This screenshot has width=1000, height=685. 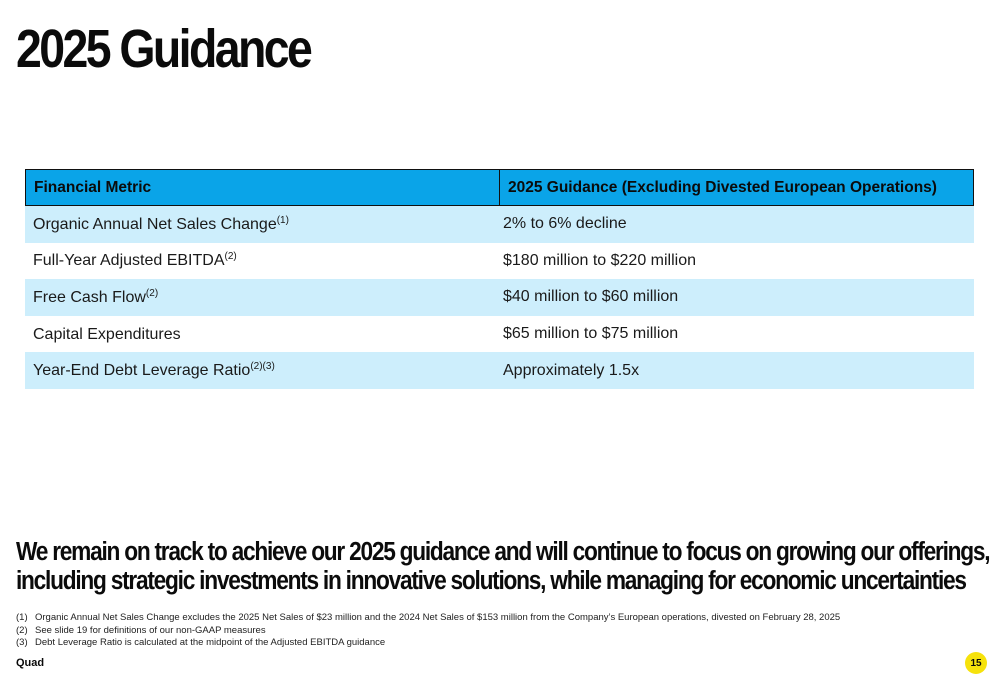 What do you see at coordinates (22, 642) in the screenshot?
I see `footnote-number: (3)` at bounding box center [22, 642].